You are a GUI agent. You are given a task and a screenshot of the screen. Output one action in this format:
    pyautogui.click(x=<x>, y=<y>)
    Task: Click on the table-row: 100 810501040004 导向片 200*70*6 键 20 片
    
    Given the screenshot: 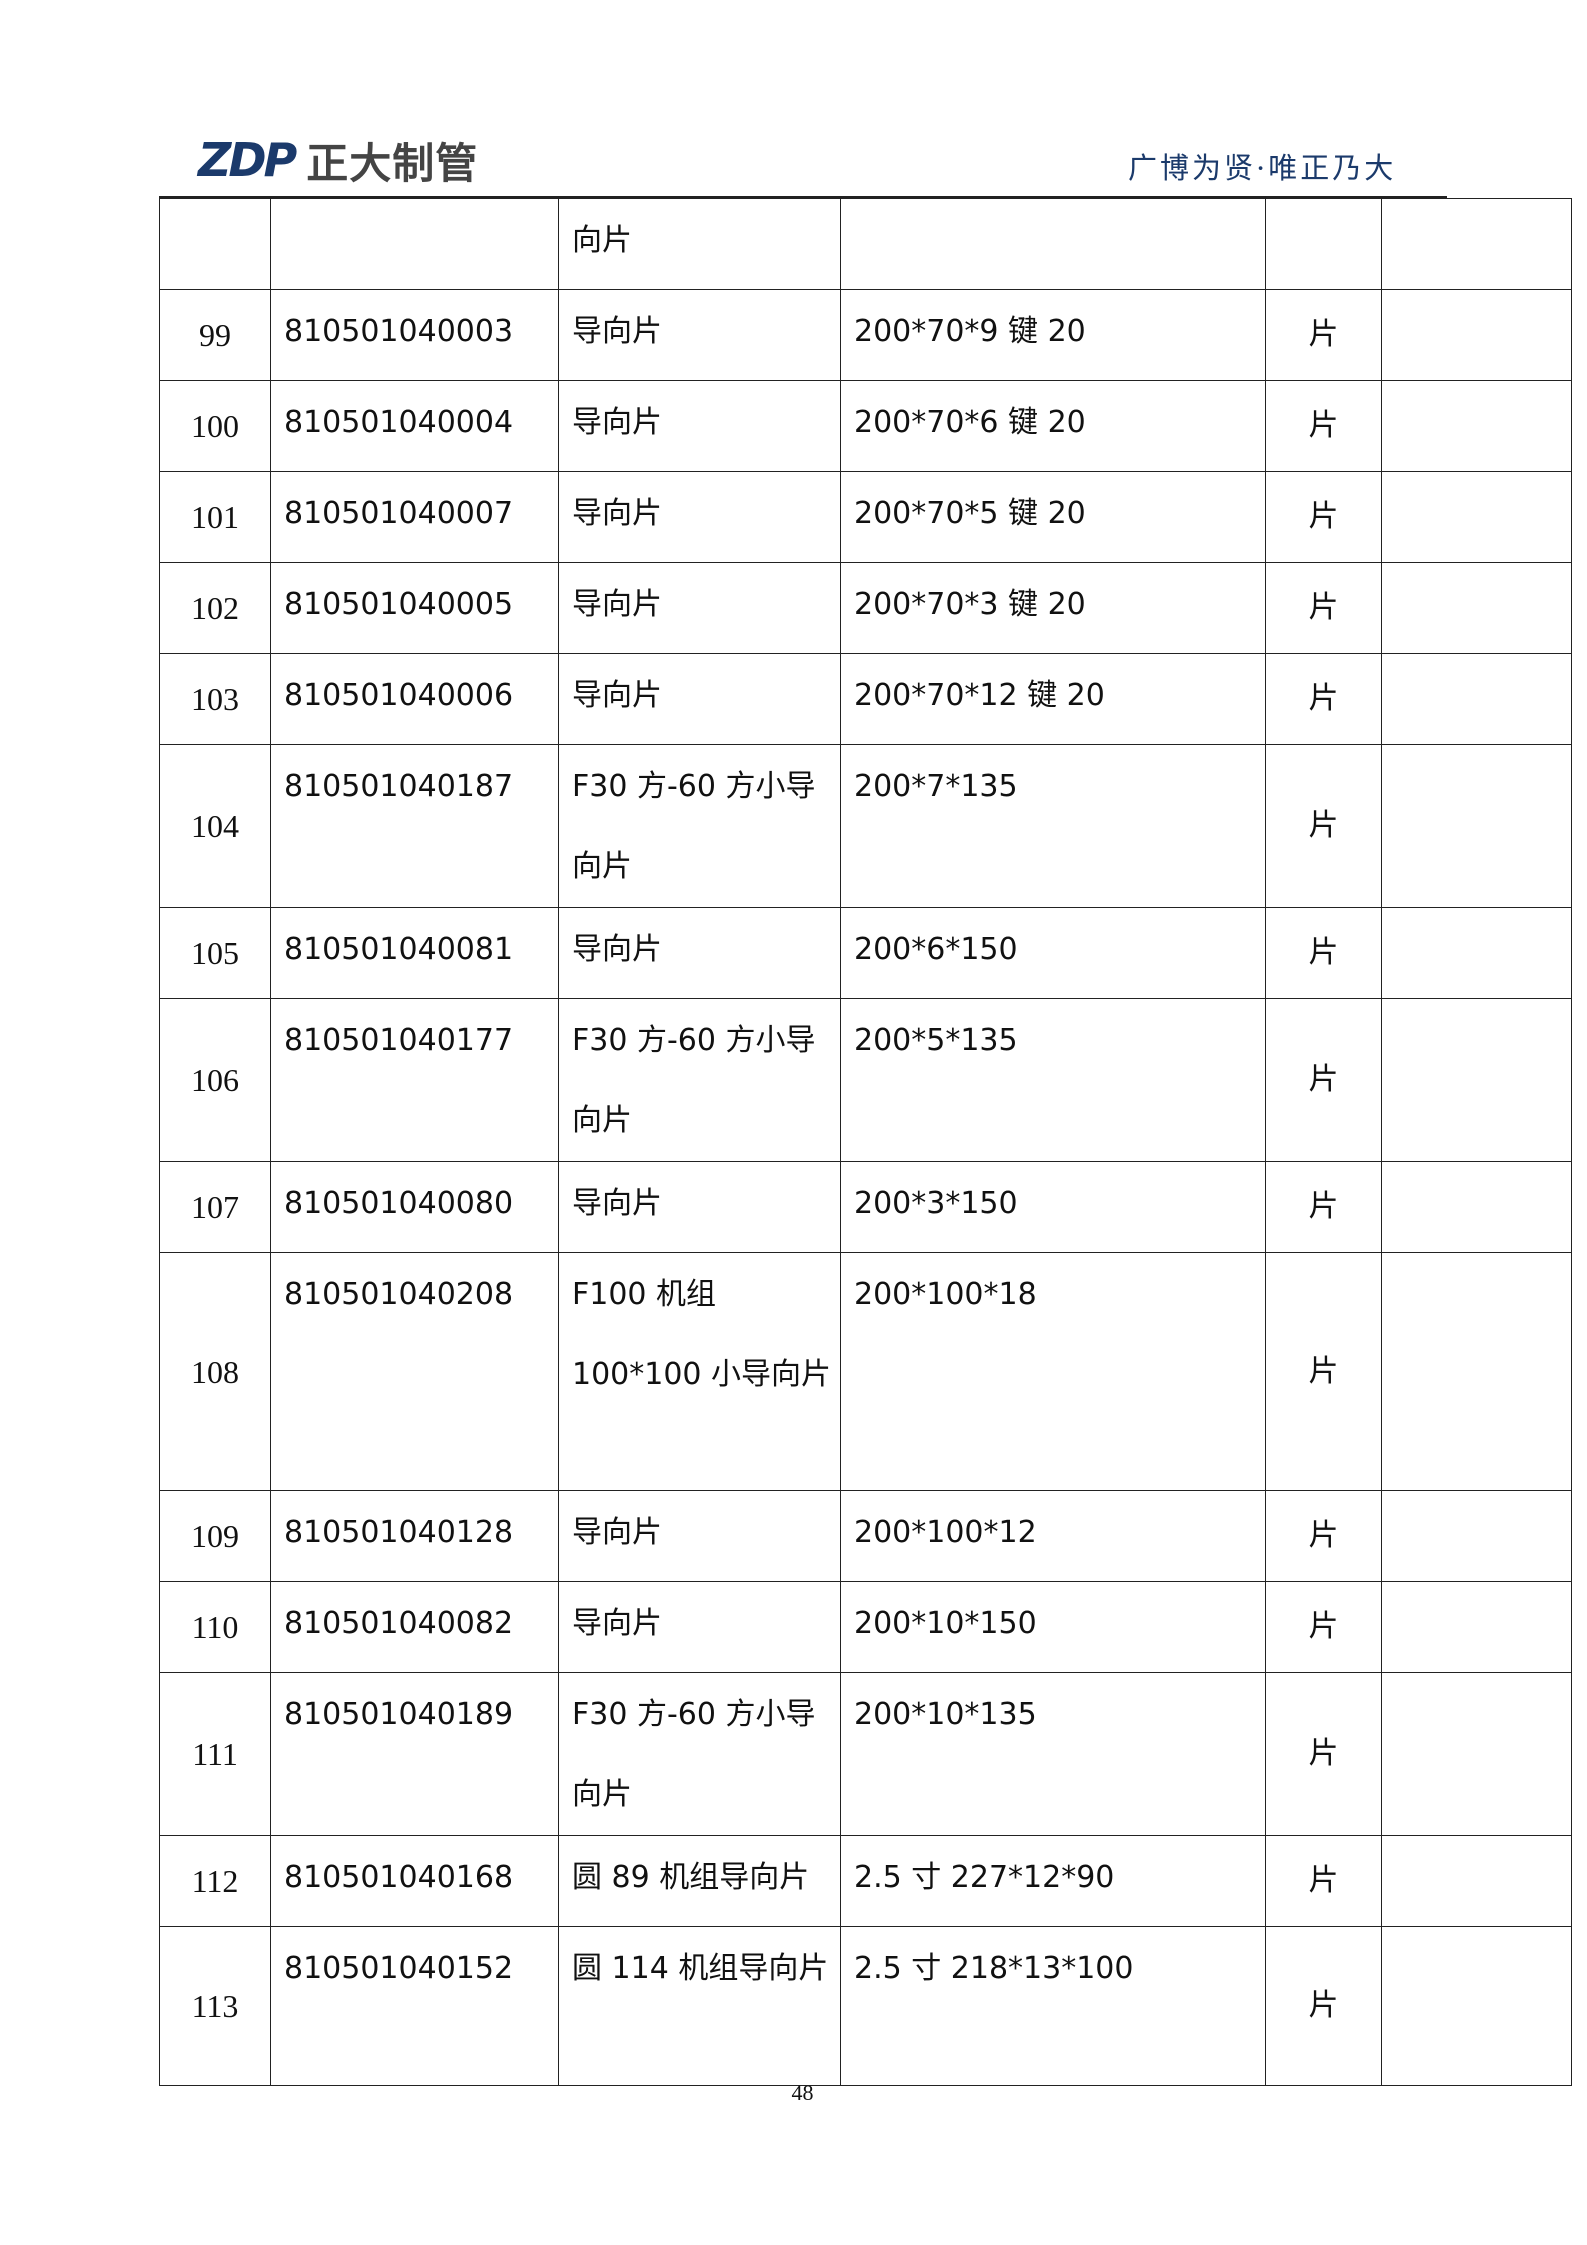 What is the action you would take?
    pyautogui.click(x=865, y=426)
    